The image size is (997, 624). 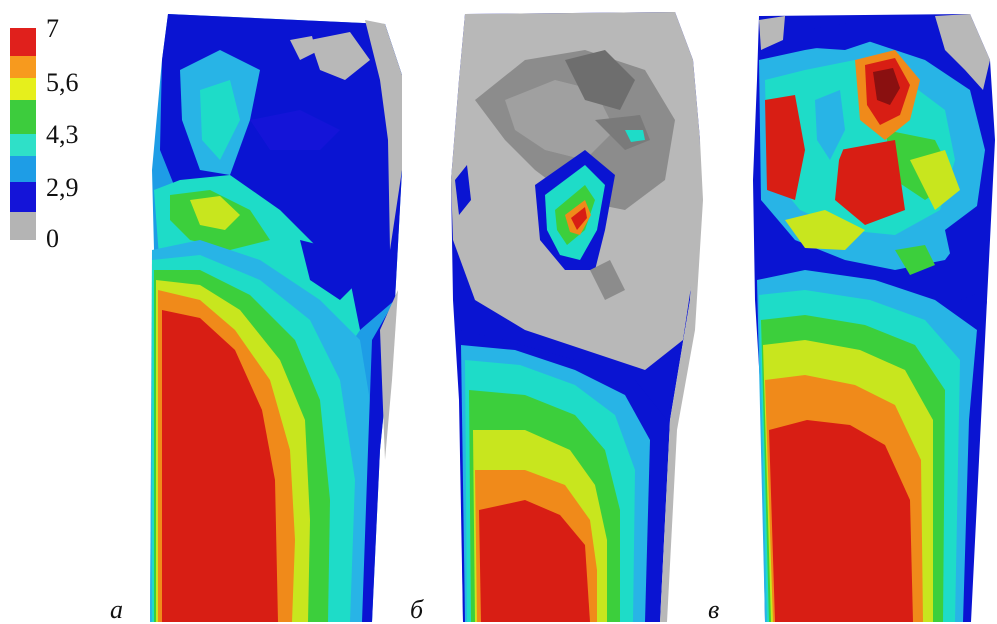 What do you see at coordinates (714, 609) in the screenshot?
I see `panel-label-c: в` at bounding box center [714, 609].